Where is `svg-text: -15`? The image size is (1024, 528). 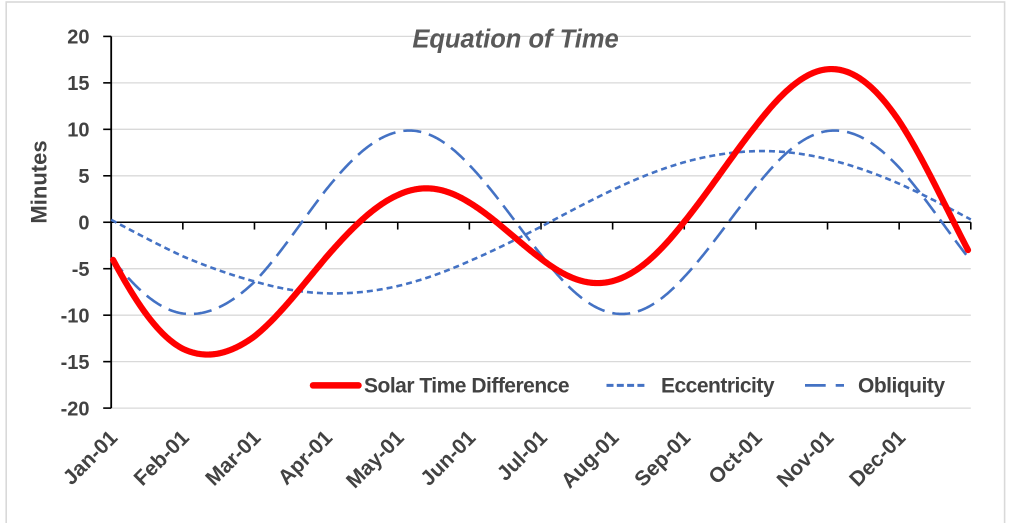 svg-text: -15 is located at coordinates (75, 363).